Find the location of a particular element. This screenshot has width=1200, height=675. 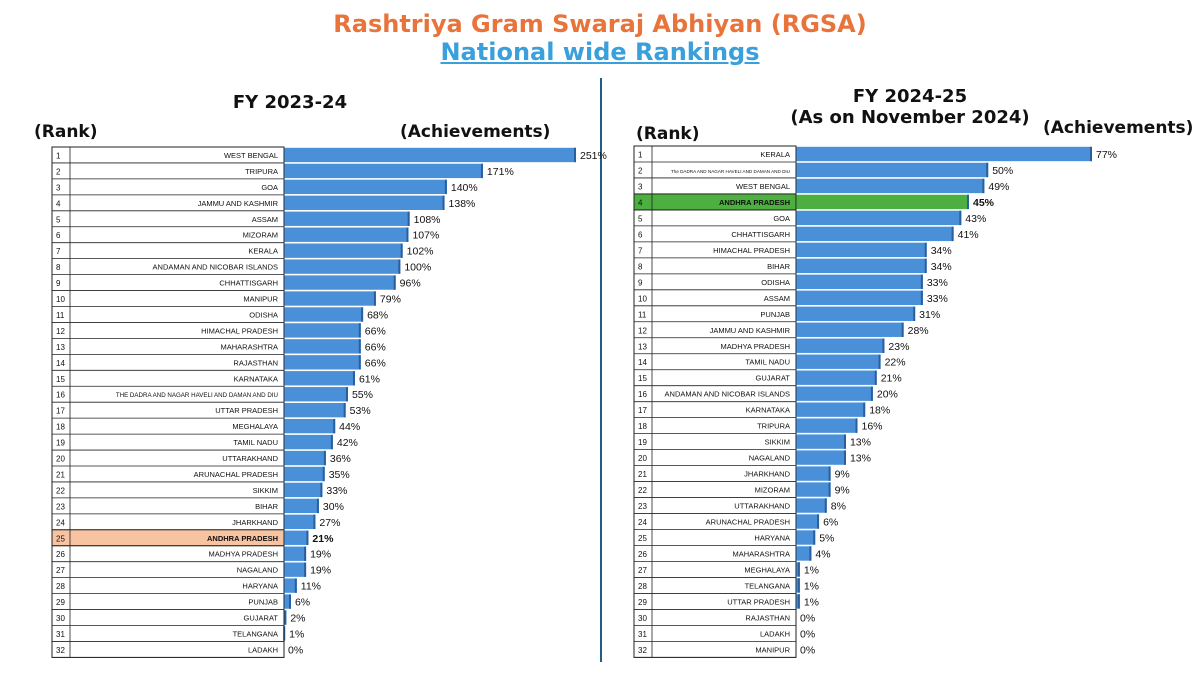

right-value-label: 9% is located at coordinates (842, 475).